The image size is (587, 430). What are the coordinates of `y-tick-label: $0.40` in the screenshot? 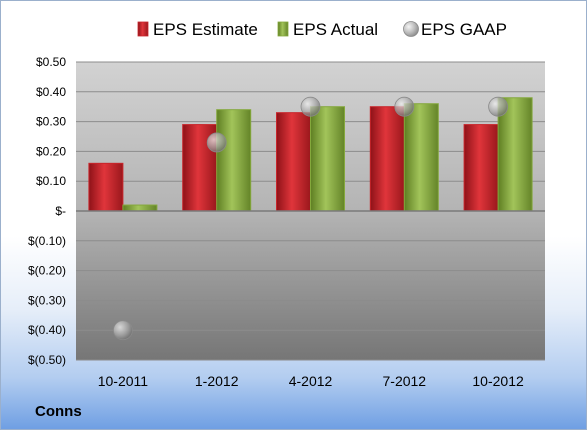 It's located at (51, 92).